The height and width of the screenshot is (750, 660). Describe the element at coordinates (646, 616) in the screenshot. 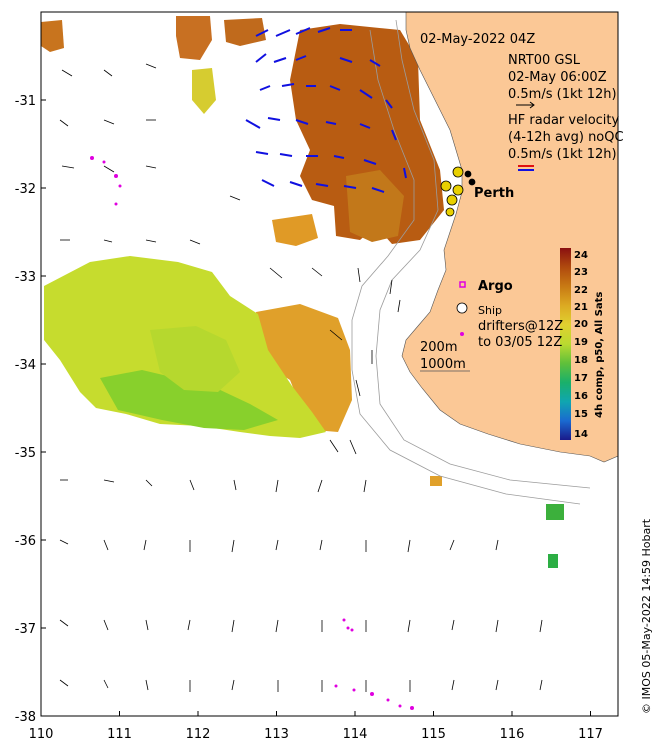

I see `credit-text: © IMOS 05-May-2022 14:59 Hobart` at that location.